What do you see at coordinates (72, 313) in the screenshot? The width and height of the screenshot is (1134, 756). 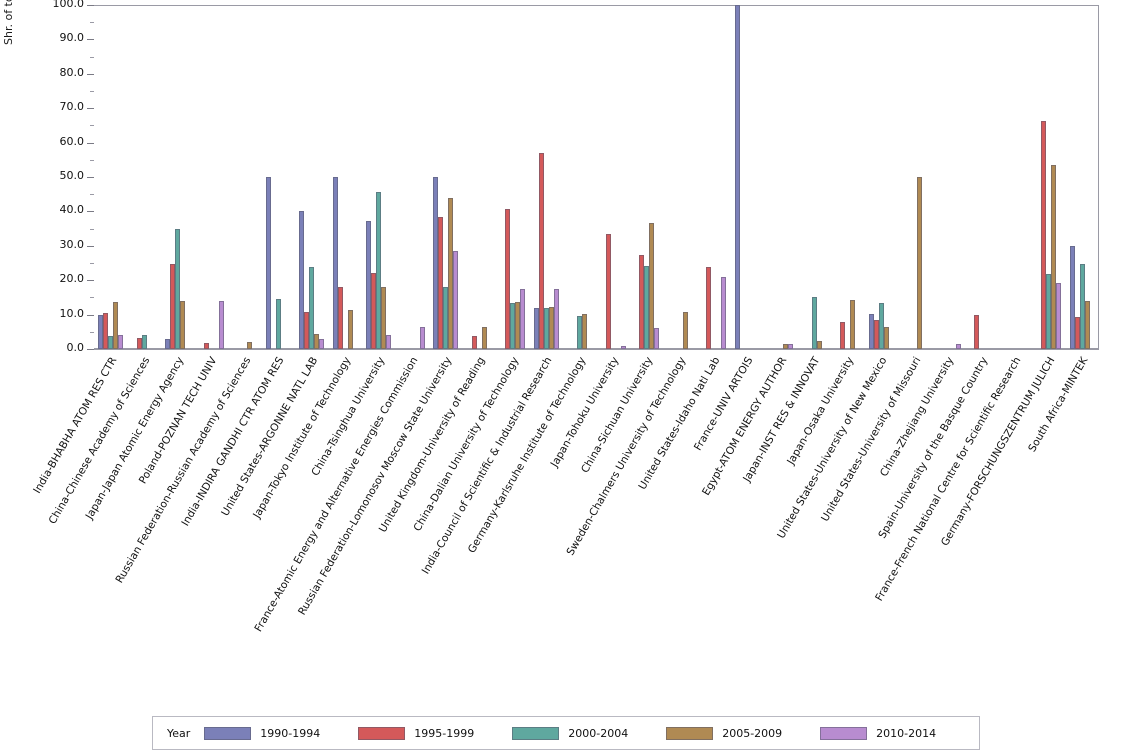 I see `y-axis-tick-label: 10.0` at bounding box center [72, 313].